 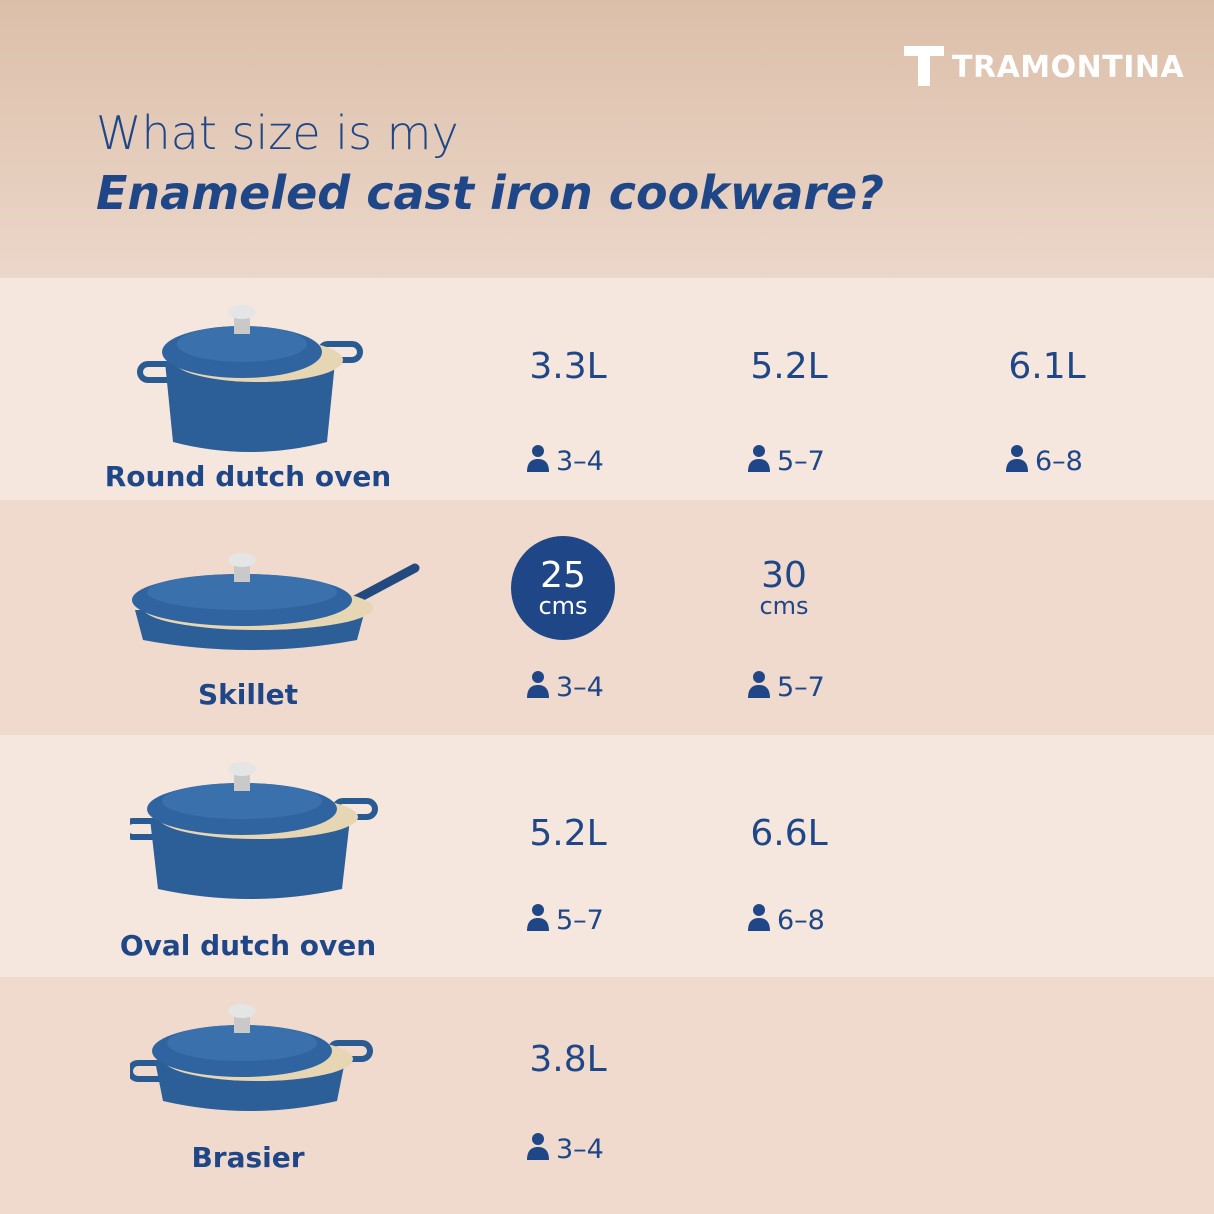 I want to click on product-name: Oval dutch oven, so click(x=248, y=945).